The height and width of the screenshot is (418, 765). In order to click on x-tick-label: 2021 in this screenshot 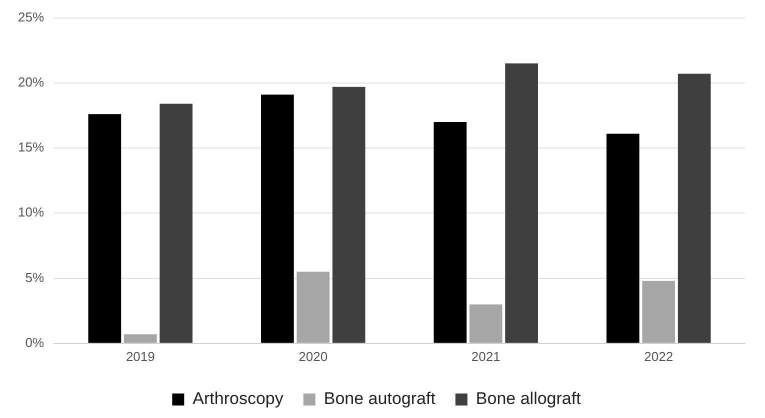, I will do `click(485, 356)`.